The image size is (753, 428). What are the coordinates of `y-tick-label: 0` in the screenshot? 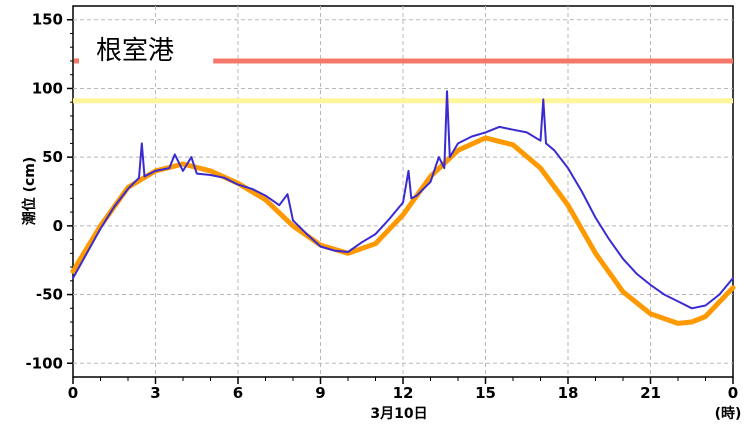 It's located at (58, 226).